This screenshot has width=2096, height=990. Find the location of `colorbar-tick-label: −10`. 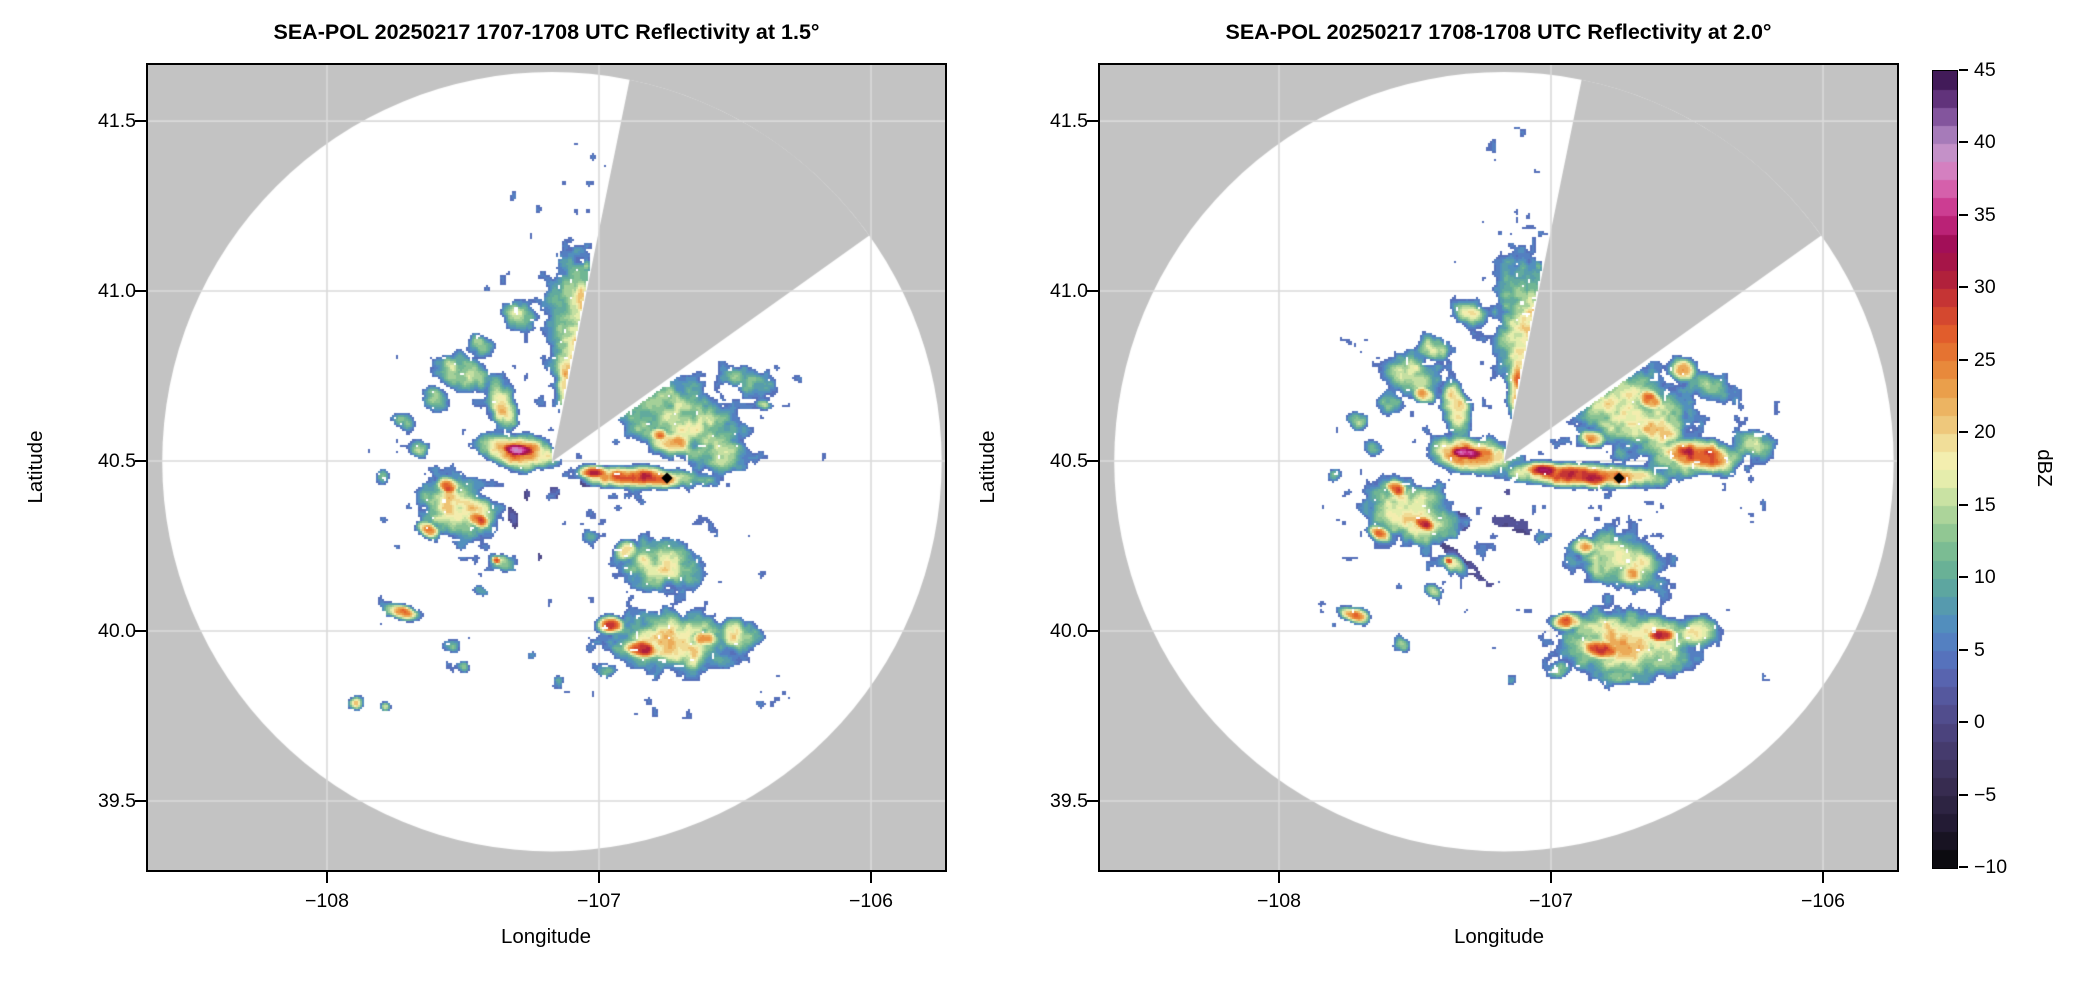

colorbar-tick-label: −10 is located at coordinates (1991, 867).